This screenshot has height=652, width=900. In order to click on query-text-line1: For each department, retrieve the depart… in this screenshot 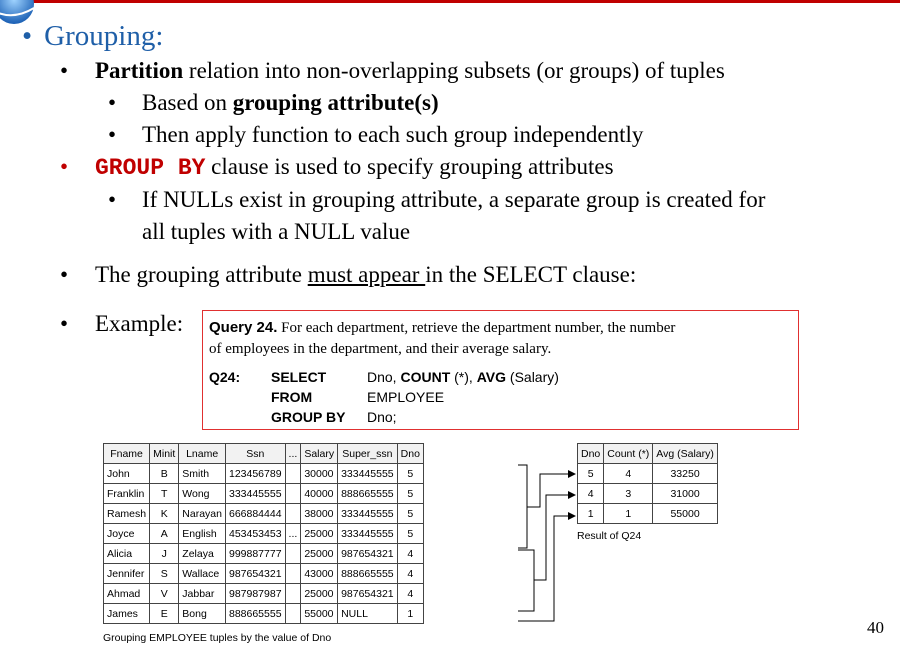, I will do `click(476, 328)`.